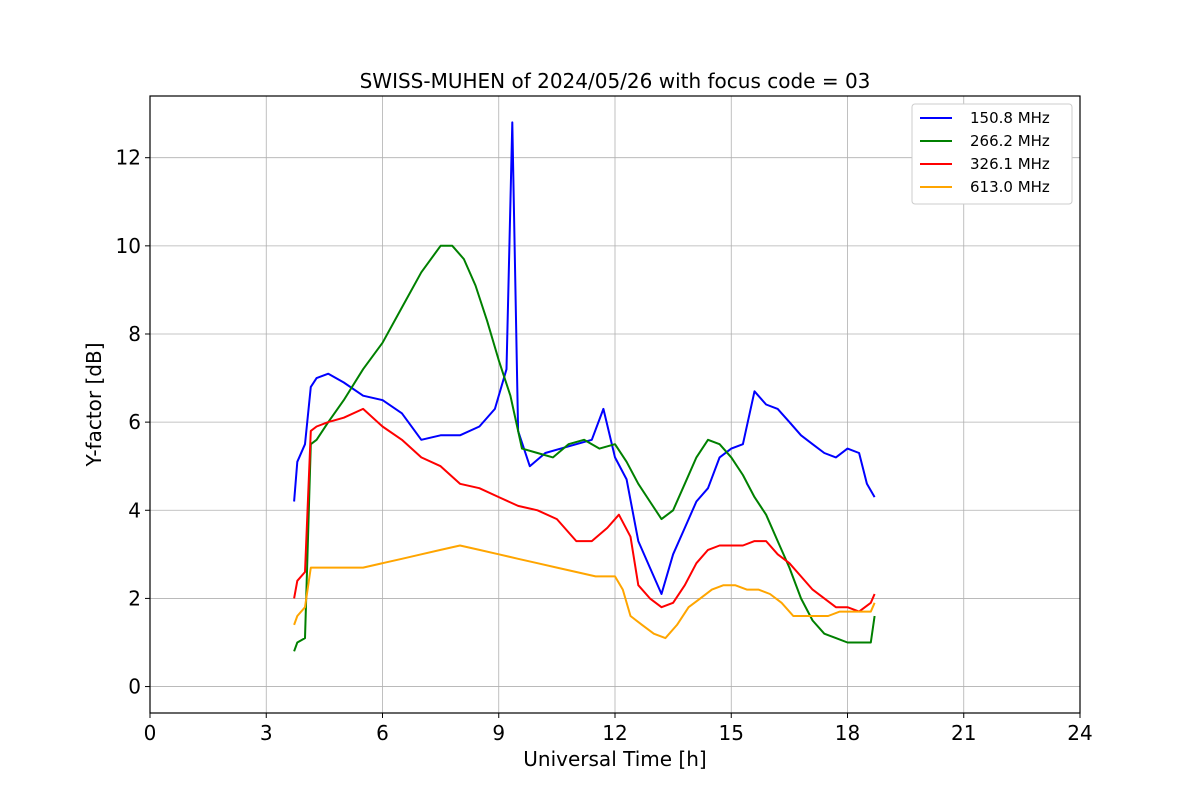 The image size is (1200, 800). Describe the element at coordinates (1079, 733) in the screenshot. I see `x-tick-label: 24` at that location.